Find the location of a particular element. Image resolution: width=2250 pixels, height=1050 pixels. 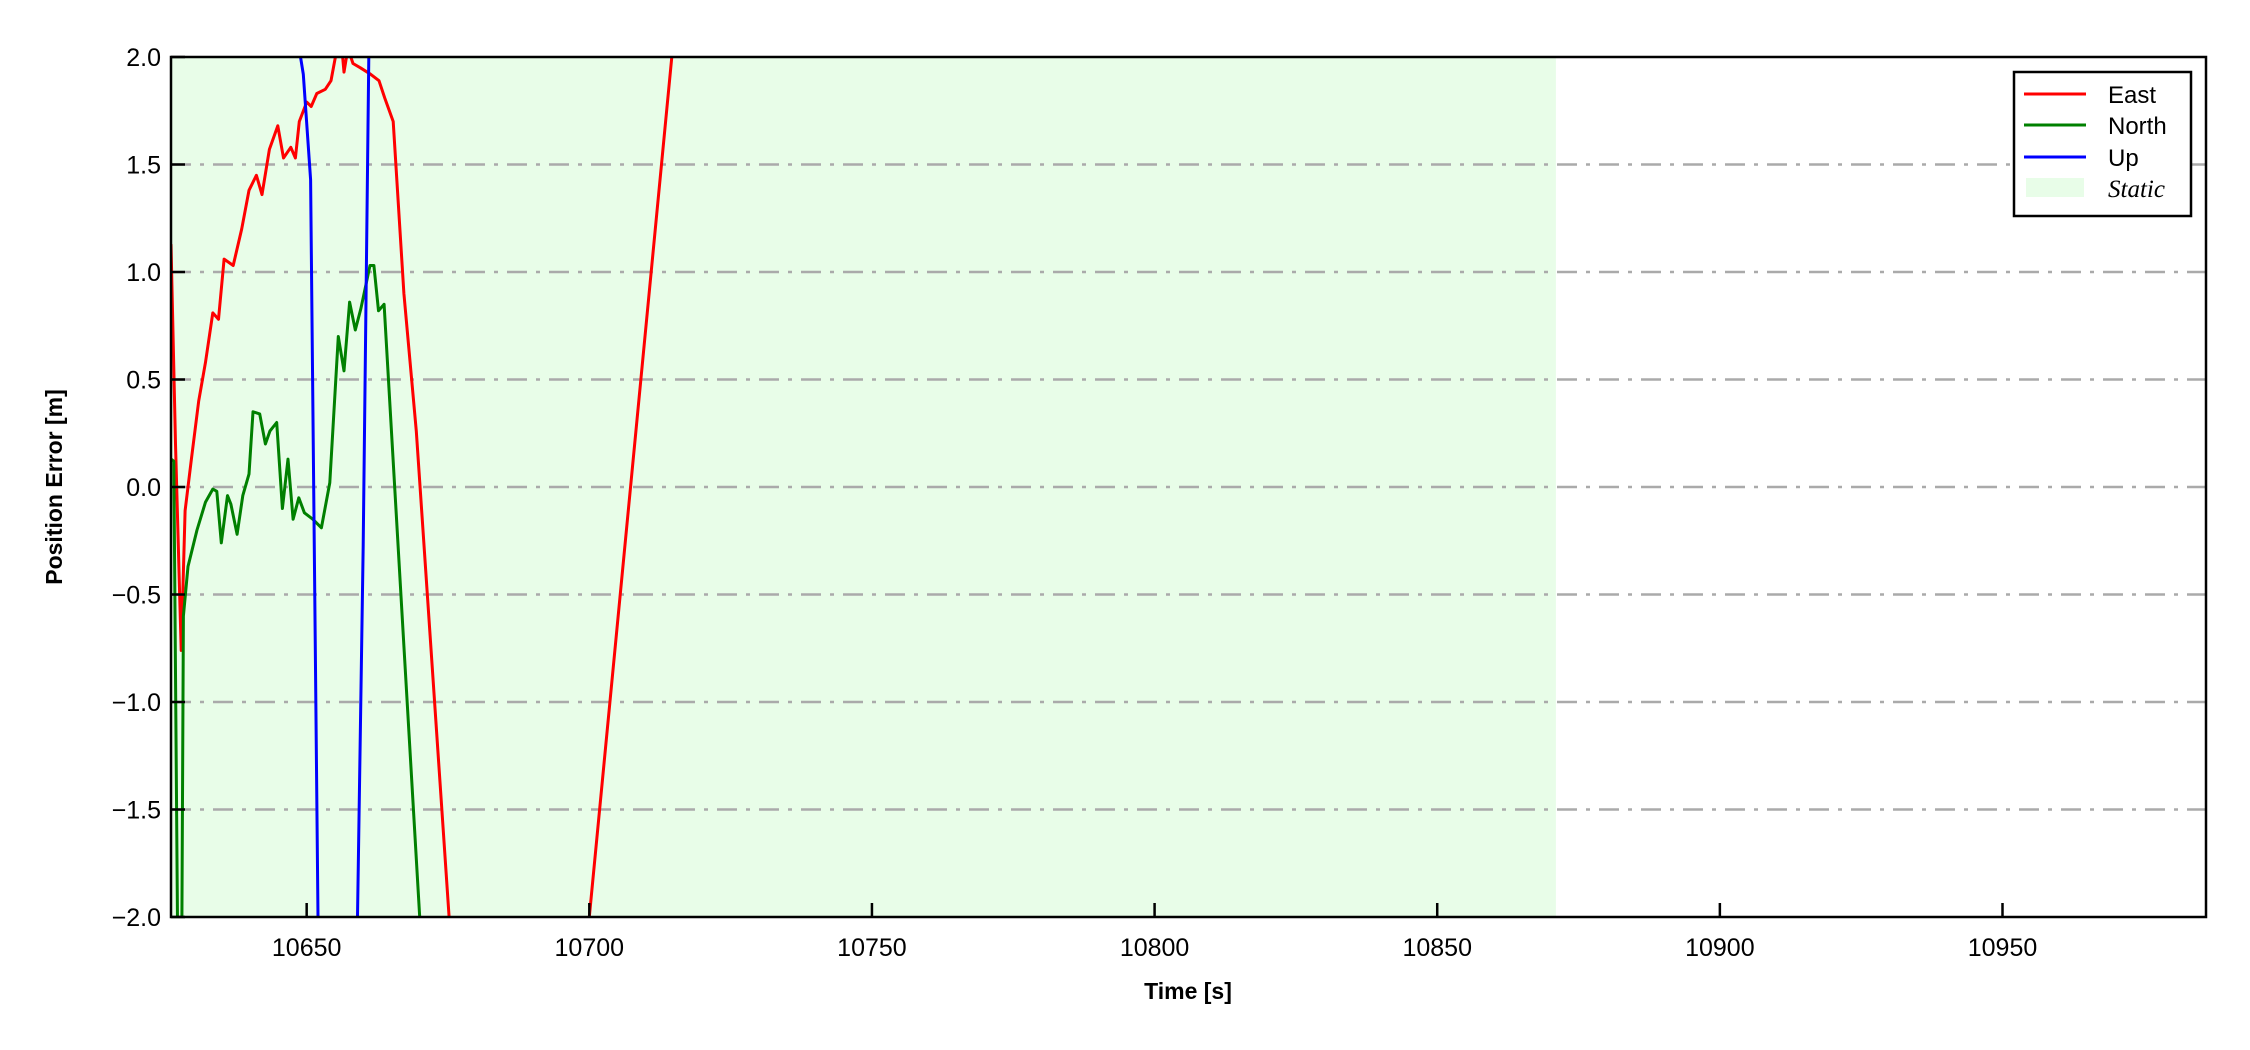

y-tick-label: 1.5 is located at coordinates (143, 166).